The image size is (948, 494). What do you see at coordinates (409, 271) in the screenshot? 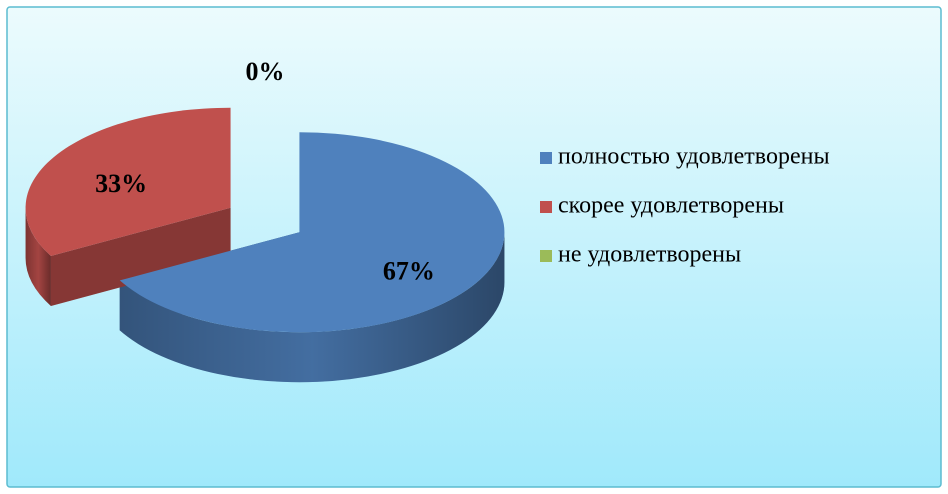
I see `data-label: 67%` at bounding box center [409, 271].